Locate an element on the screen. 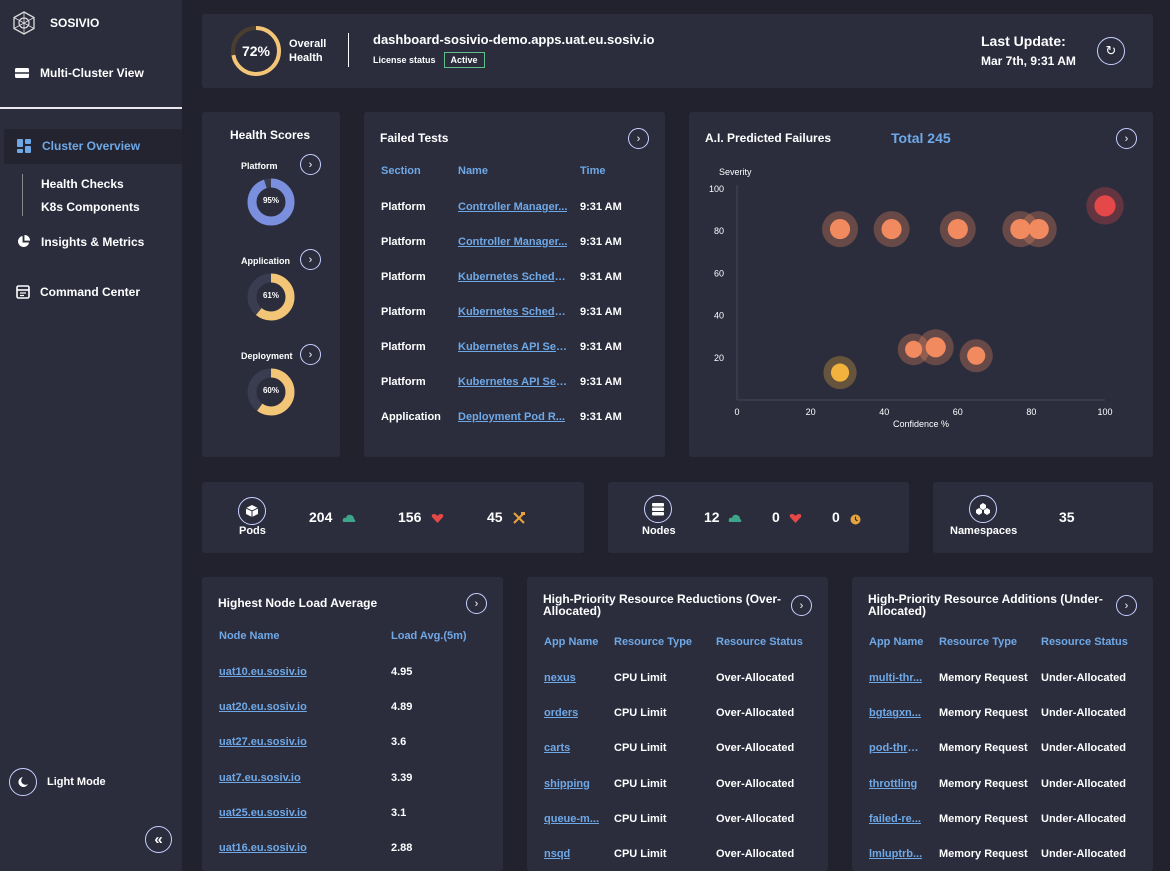 The image size is (1170, 871). heart-down-icon is located at coordinates (437, 518).